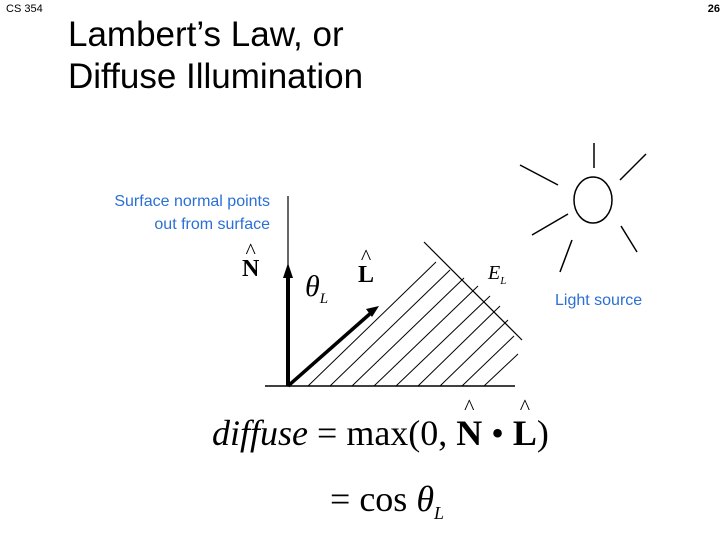  What do you see at coordinates (713, 9) in the screenshot?
I see `page-number: 26` at bounding box center [713, 9].